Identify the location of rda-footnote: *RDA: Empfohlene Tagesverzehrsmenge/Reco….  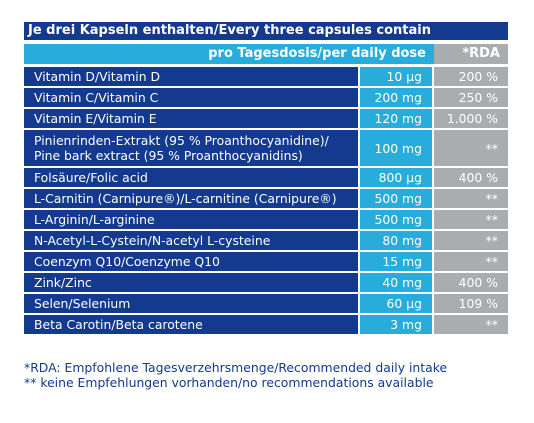
(236, 367).